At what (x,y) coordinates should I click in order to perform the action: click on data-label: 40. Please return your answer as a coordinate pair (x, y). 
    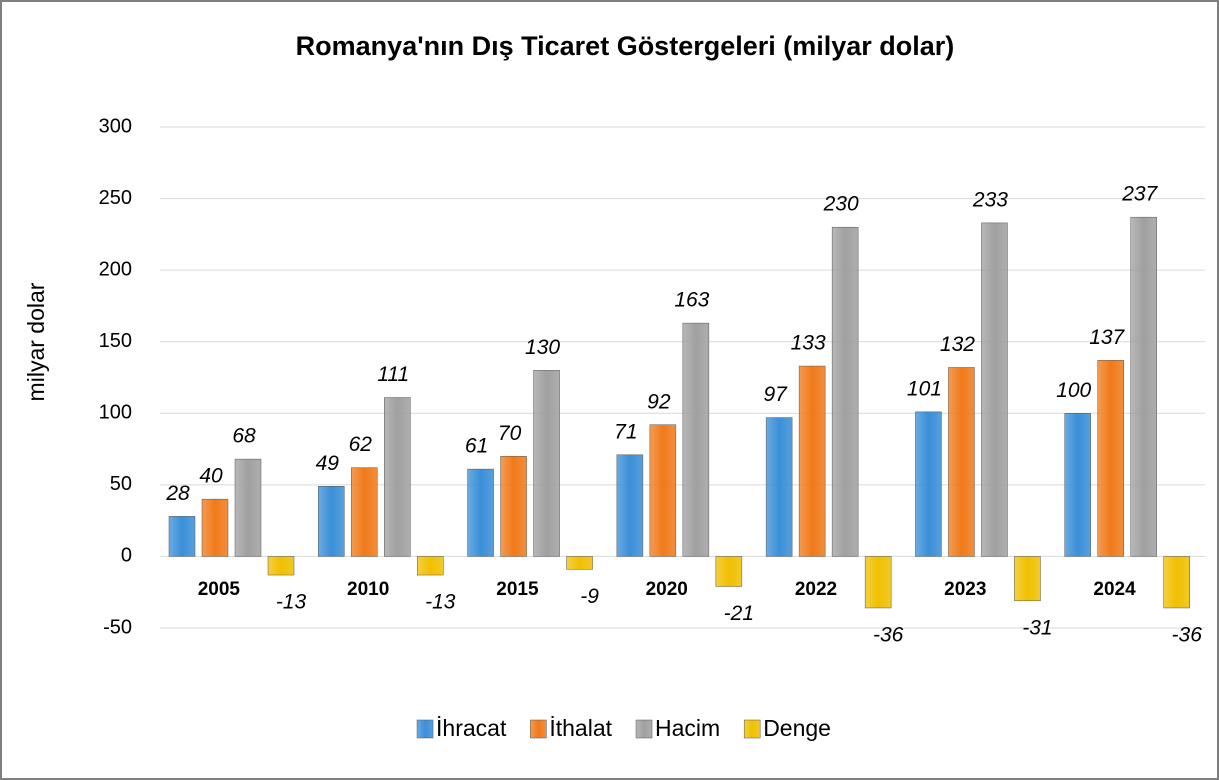
    Looking at the image, I should click on (211, 476).